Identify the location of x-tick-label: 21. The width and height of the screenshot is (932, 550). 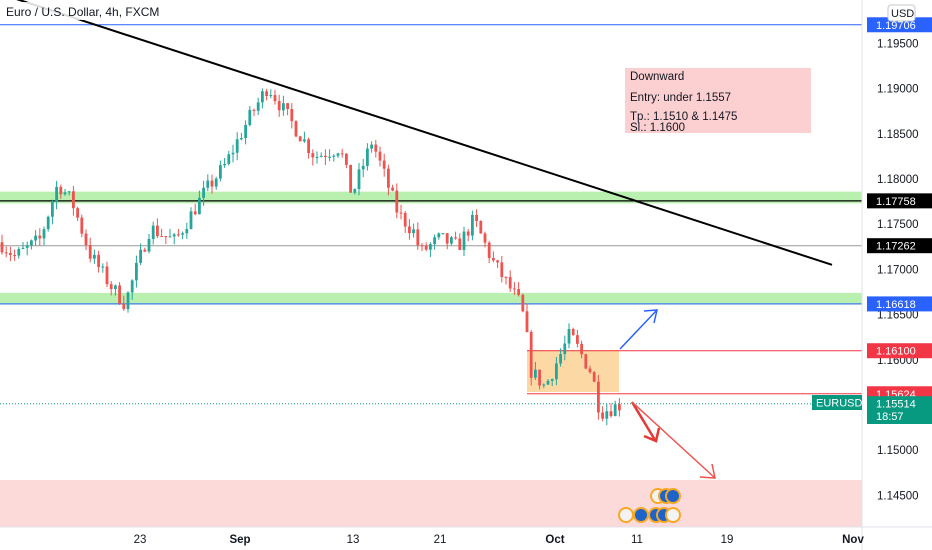
(440, 540).